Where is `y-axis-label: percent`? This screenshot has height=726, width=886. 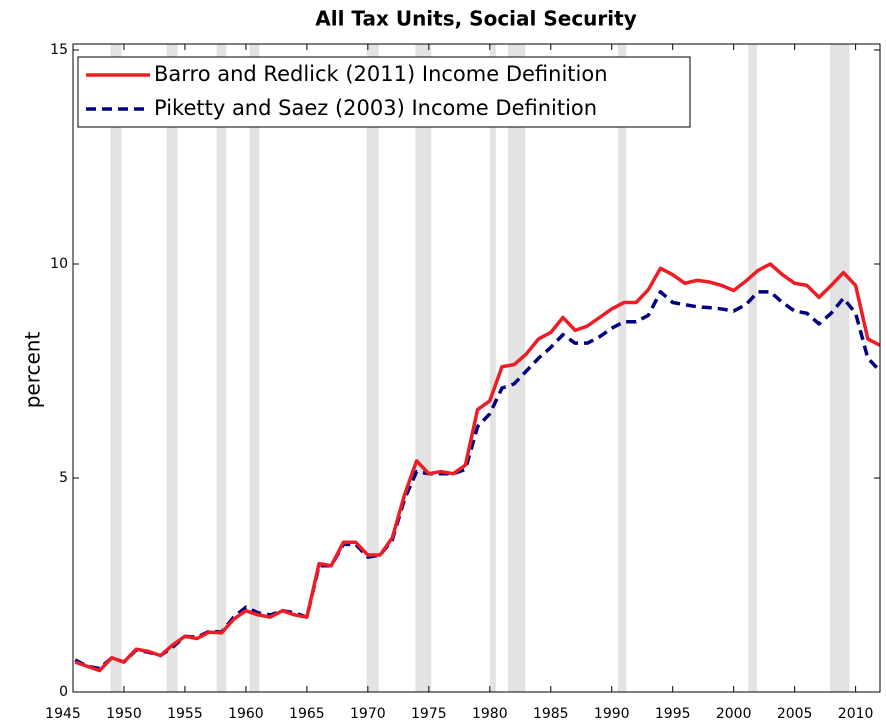 y-axis-label: percent is located at coordinates (33, 370).